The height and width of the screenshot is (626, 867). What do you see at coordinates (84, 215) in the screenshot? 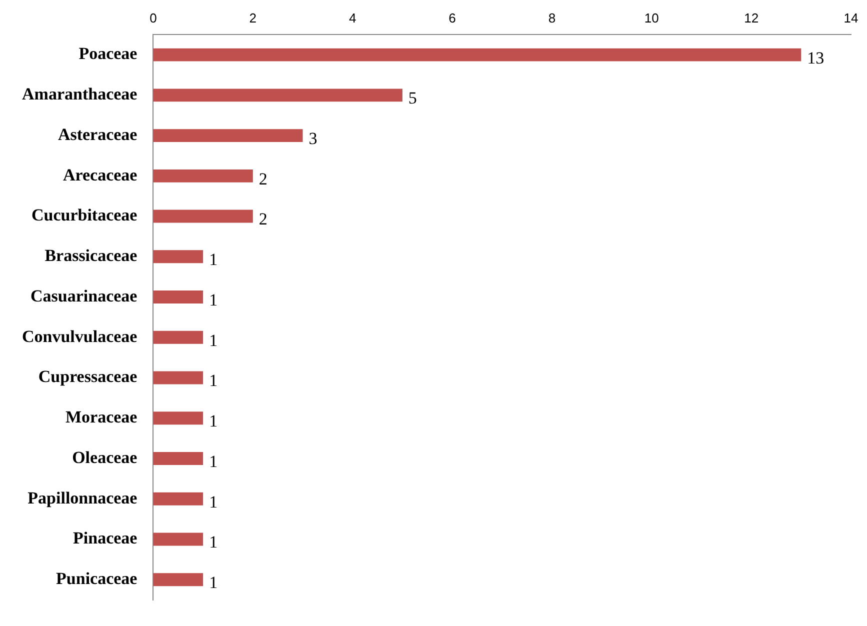
I see `y-tick-label: Cucurbitaceae` at bounding box center [84, 215].